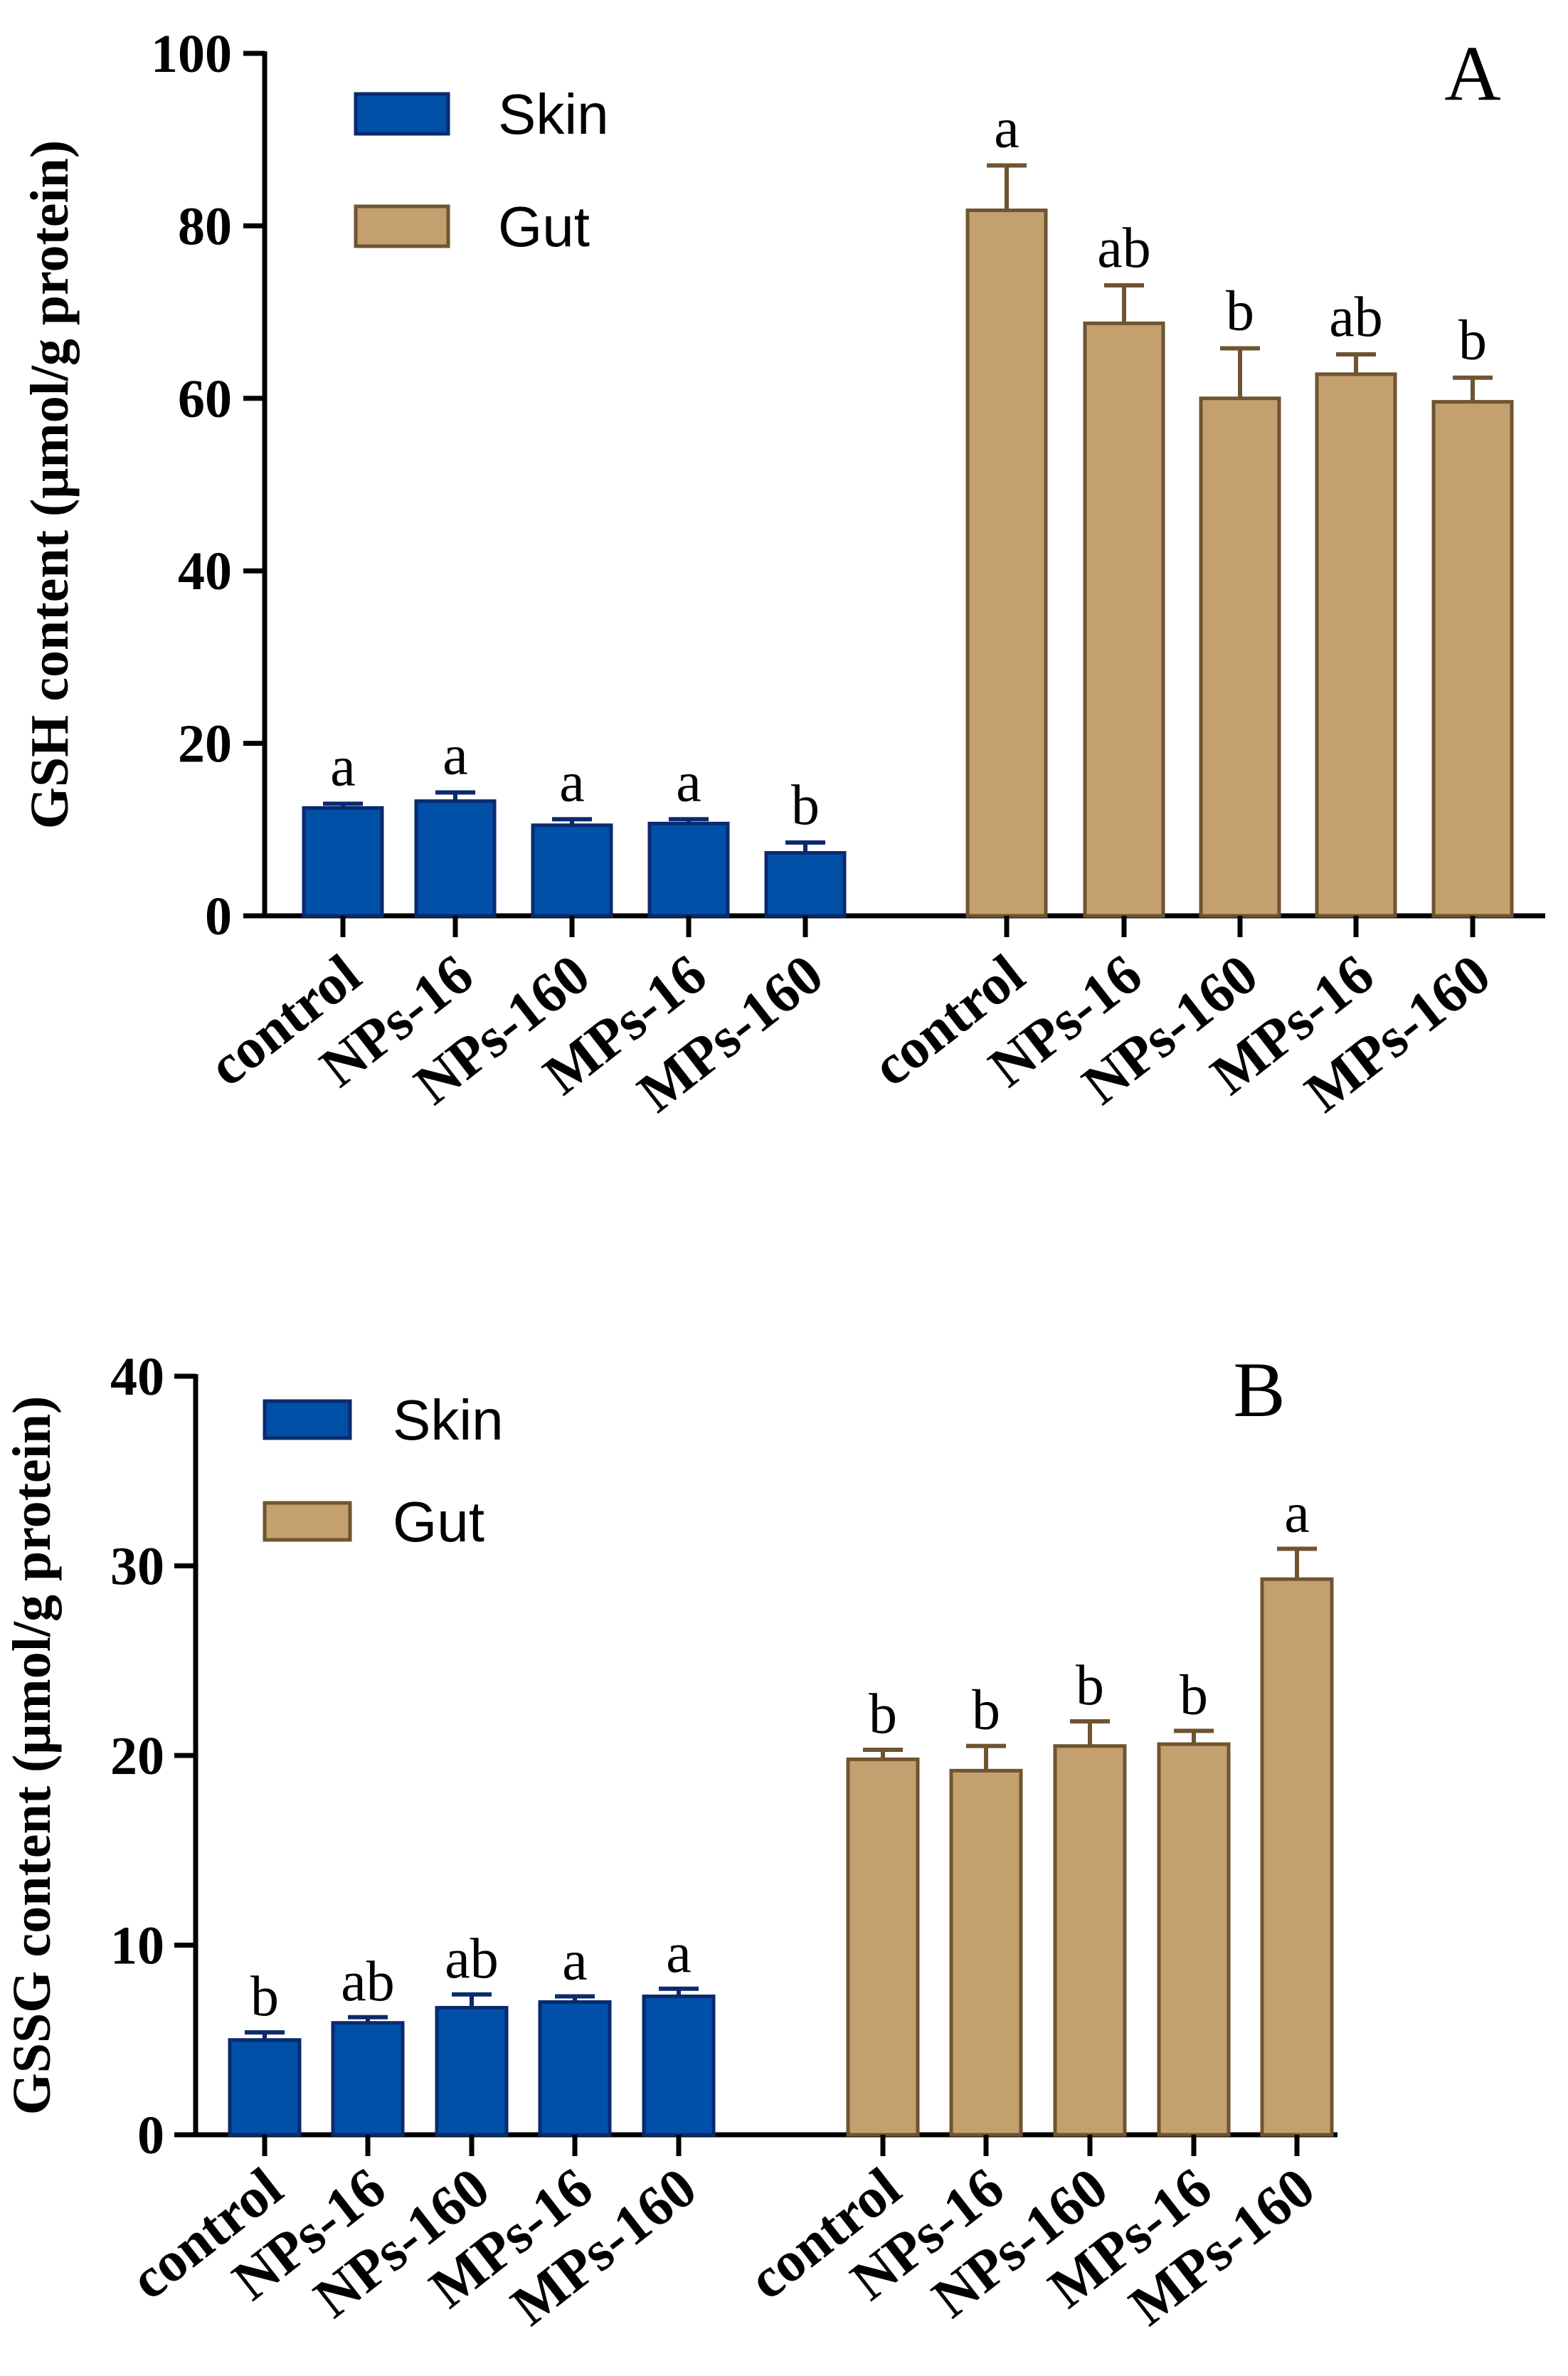  I want to click on y-tick-label: 10, so click(137, 1946).